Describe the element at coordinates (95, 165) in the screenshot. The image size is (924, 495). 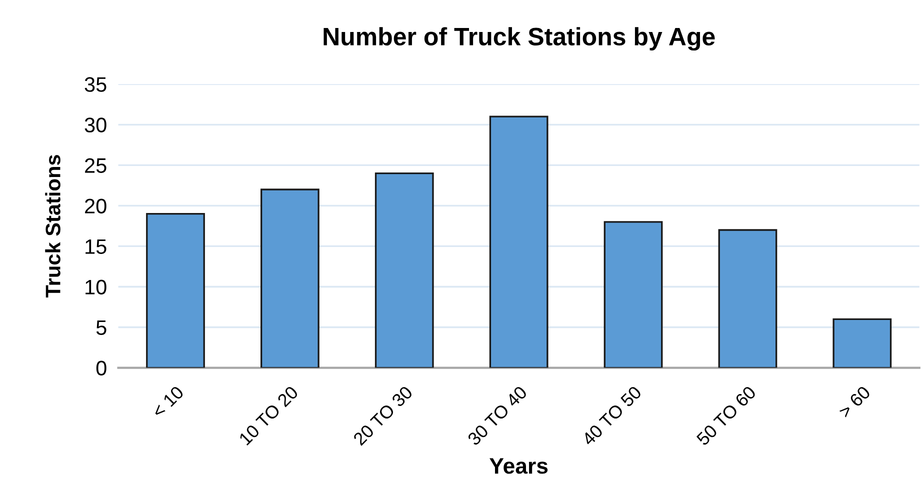
I see `y-tick-label: 25` at that location.